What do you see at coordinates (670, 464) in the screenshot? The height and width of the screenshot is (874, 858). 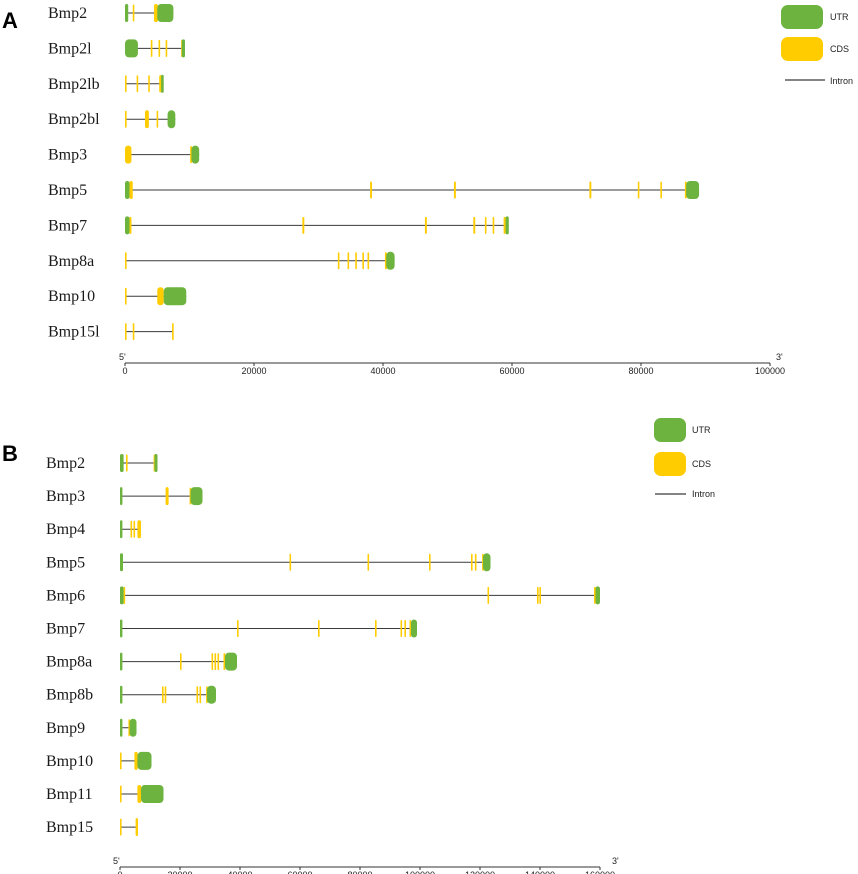 I see `legend-cds-swatch` at bounding box center [670, 464].